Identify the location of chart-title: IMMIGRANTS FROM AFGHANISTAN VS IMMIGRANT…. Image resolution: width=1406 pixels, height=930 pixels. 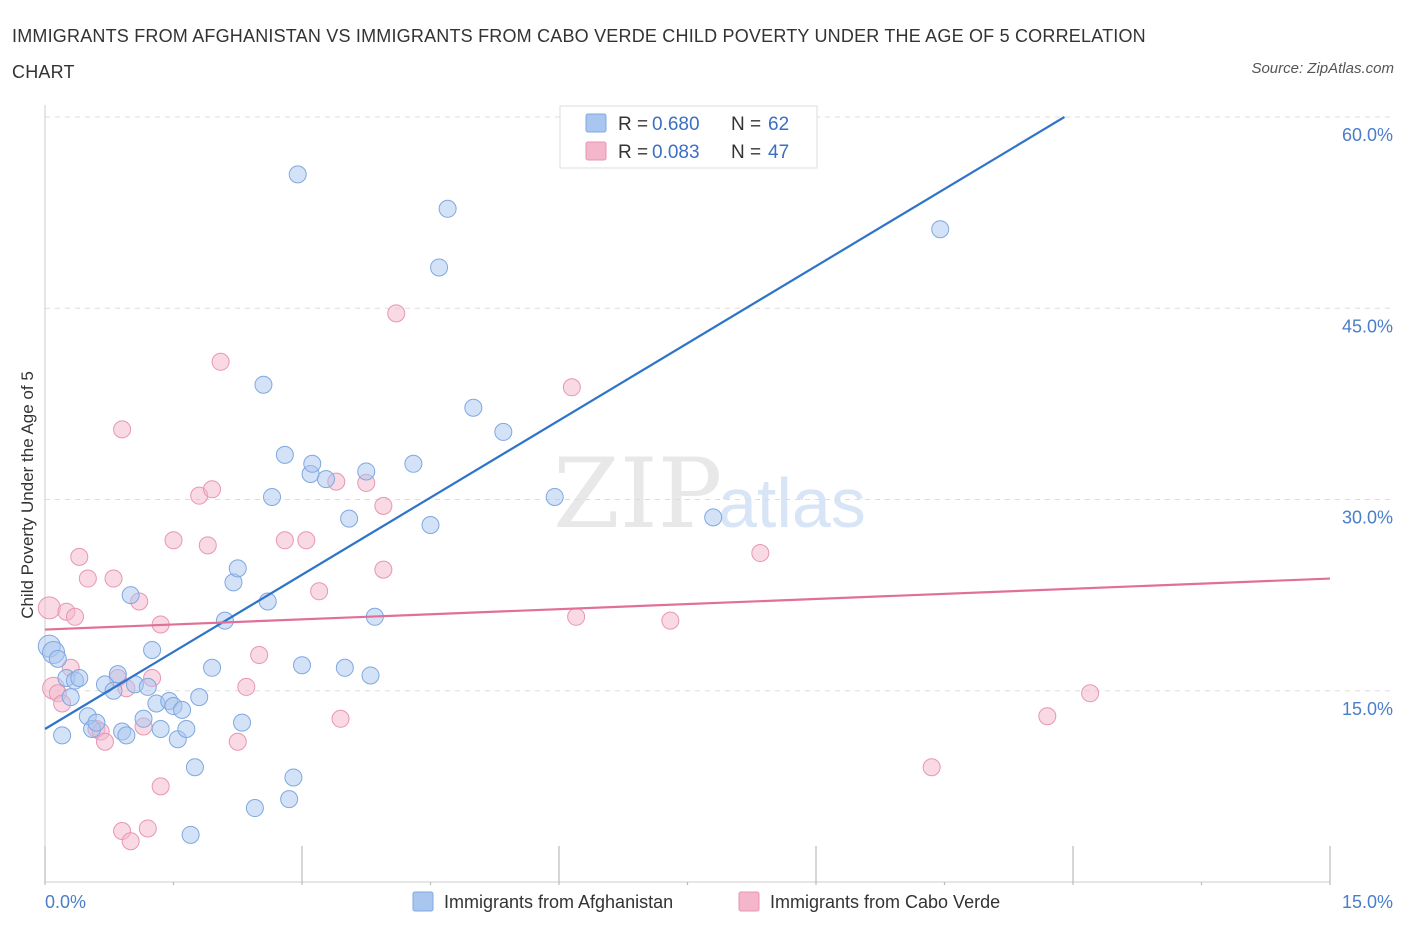
(579, 54).